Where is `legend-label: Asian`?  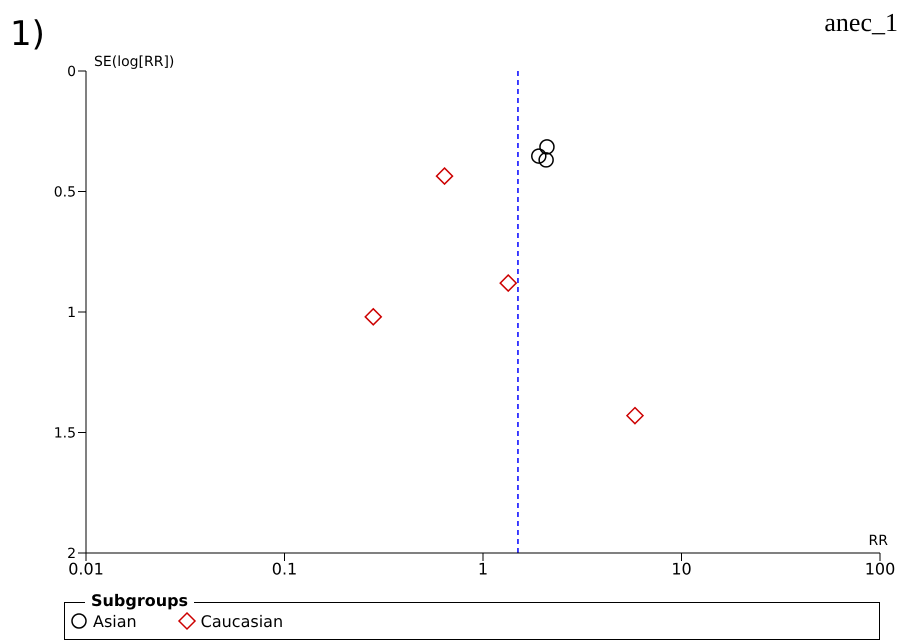 legend-label: Asian is located at coordinates (115, 621).